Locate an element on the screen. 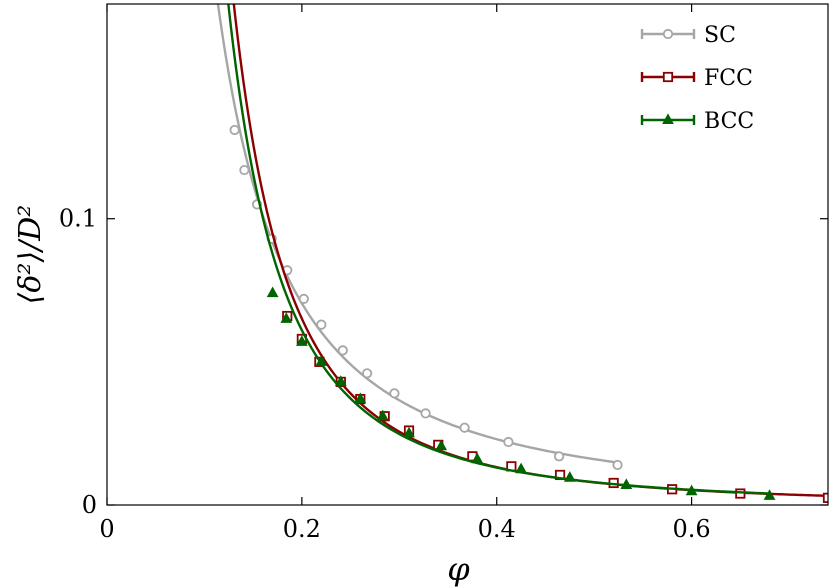 Image resolution: width=830 pixels, height=587 pixels. legend: SC FCC BCC is located at coordinates (697, 78).